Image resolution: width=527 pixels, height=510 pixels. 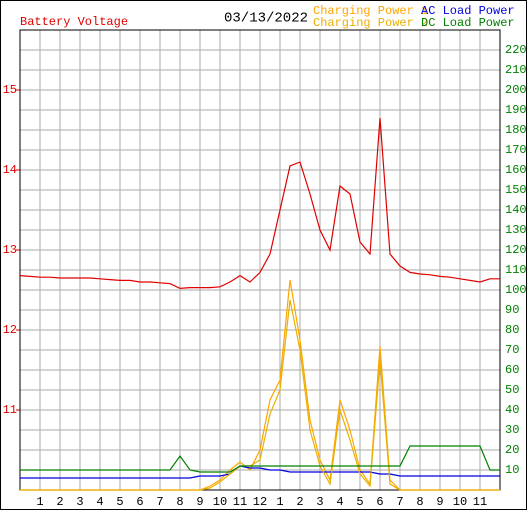 What do you see at coordinates (516, 270) in the screenshot?
I see `y2-tick-label: 110` at bounding box center [516, 270].